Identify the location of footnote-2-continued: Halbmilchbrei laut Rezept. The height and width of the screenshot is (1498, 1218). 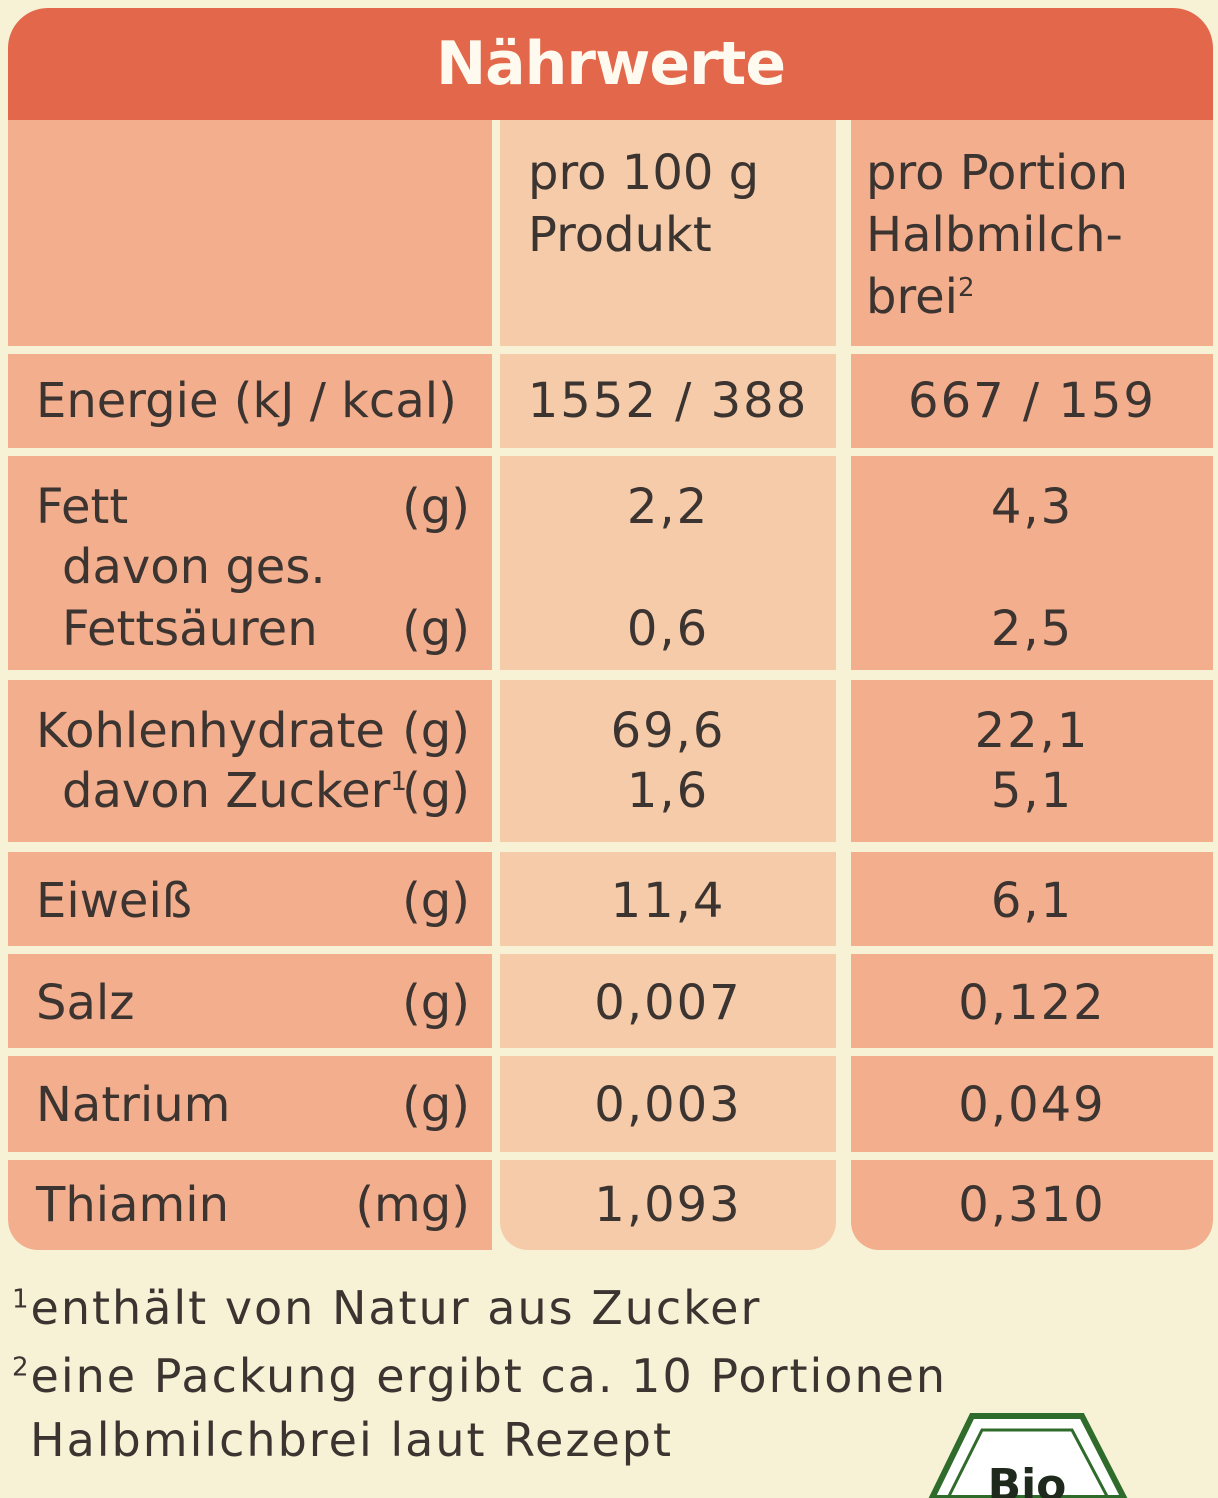
(352, 1440).